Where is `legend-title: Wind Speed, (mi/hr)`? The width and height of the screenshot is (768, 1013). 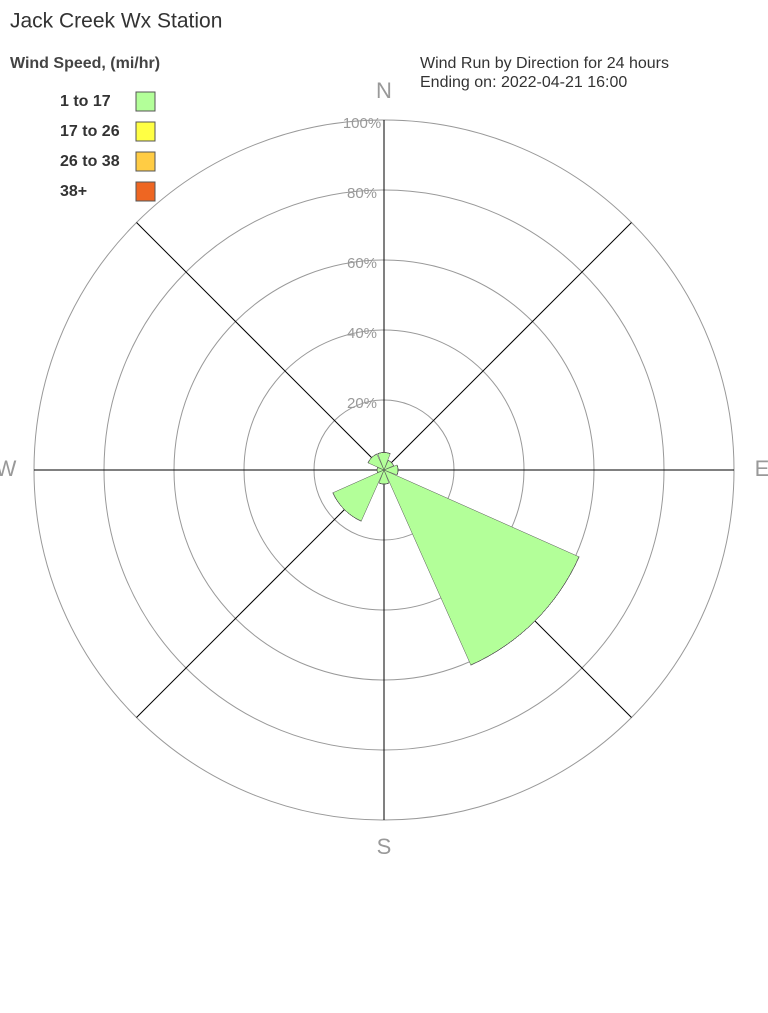 legend-title: Wind Speed, (mi/hr) is located at coordinates (85, 63).